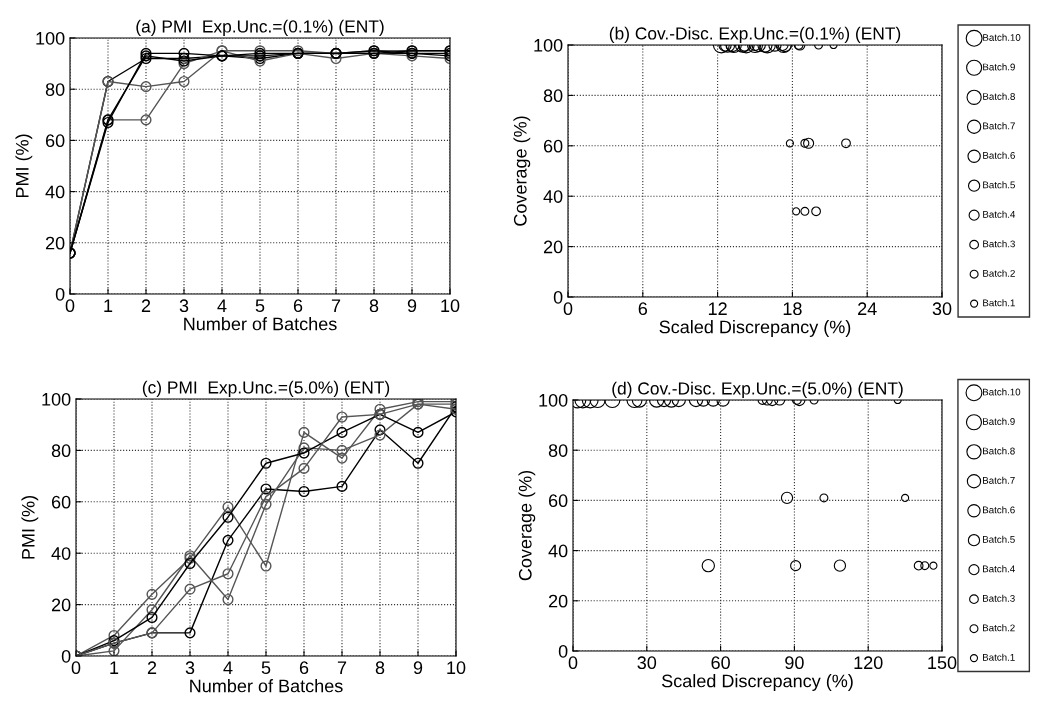 The width and height of the screenshot is (1037, 704). Describe the element at coordinates (942, 663) in the screenshot. I see `x-tick-label: 150` at that location.